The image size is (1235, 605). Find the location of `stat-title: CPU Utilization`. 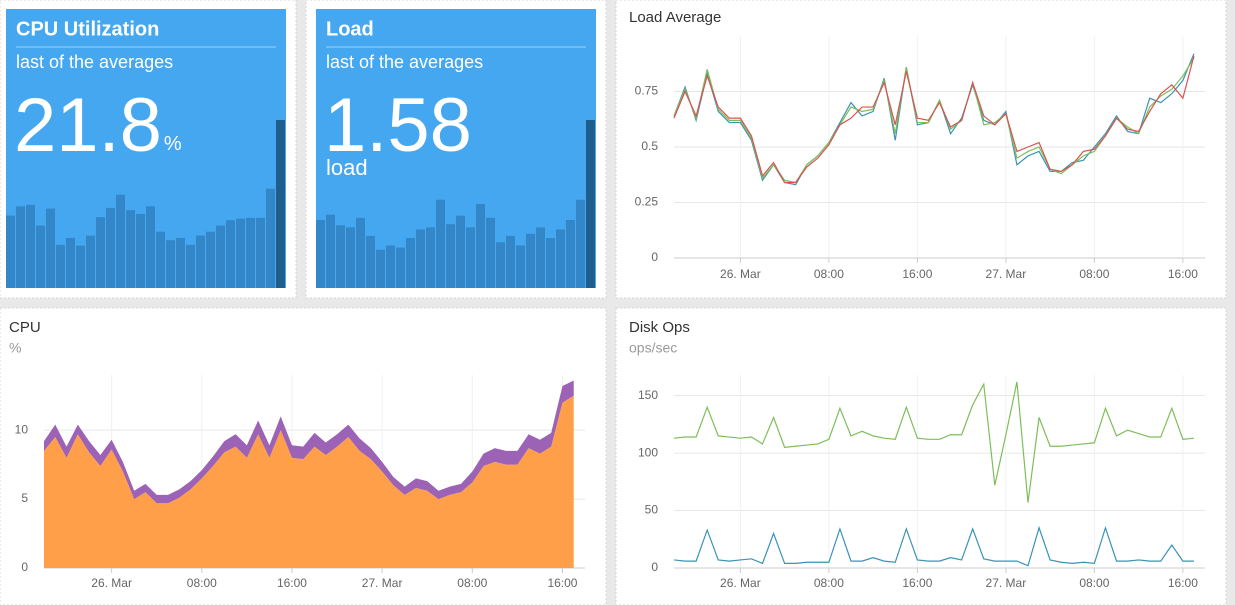

stat-title: CPU Utilization is located at coordinates (87, 29).